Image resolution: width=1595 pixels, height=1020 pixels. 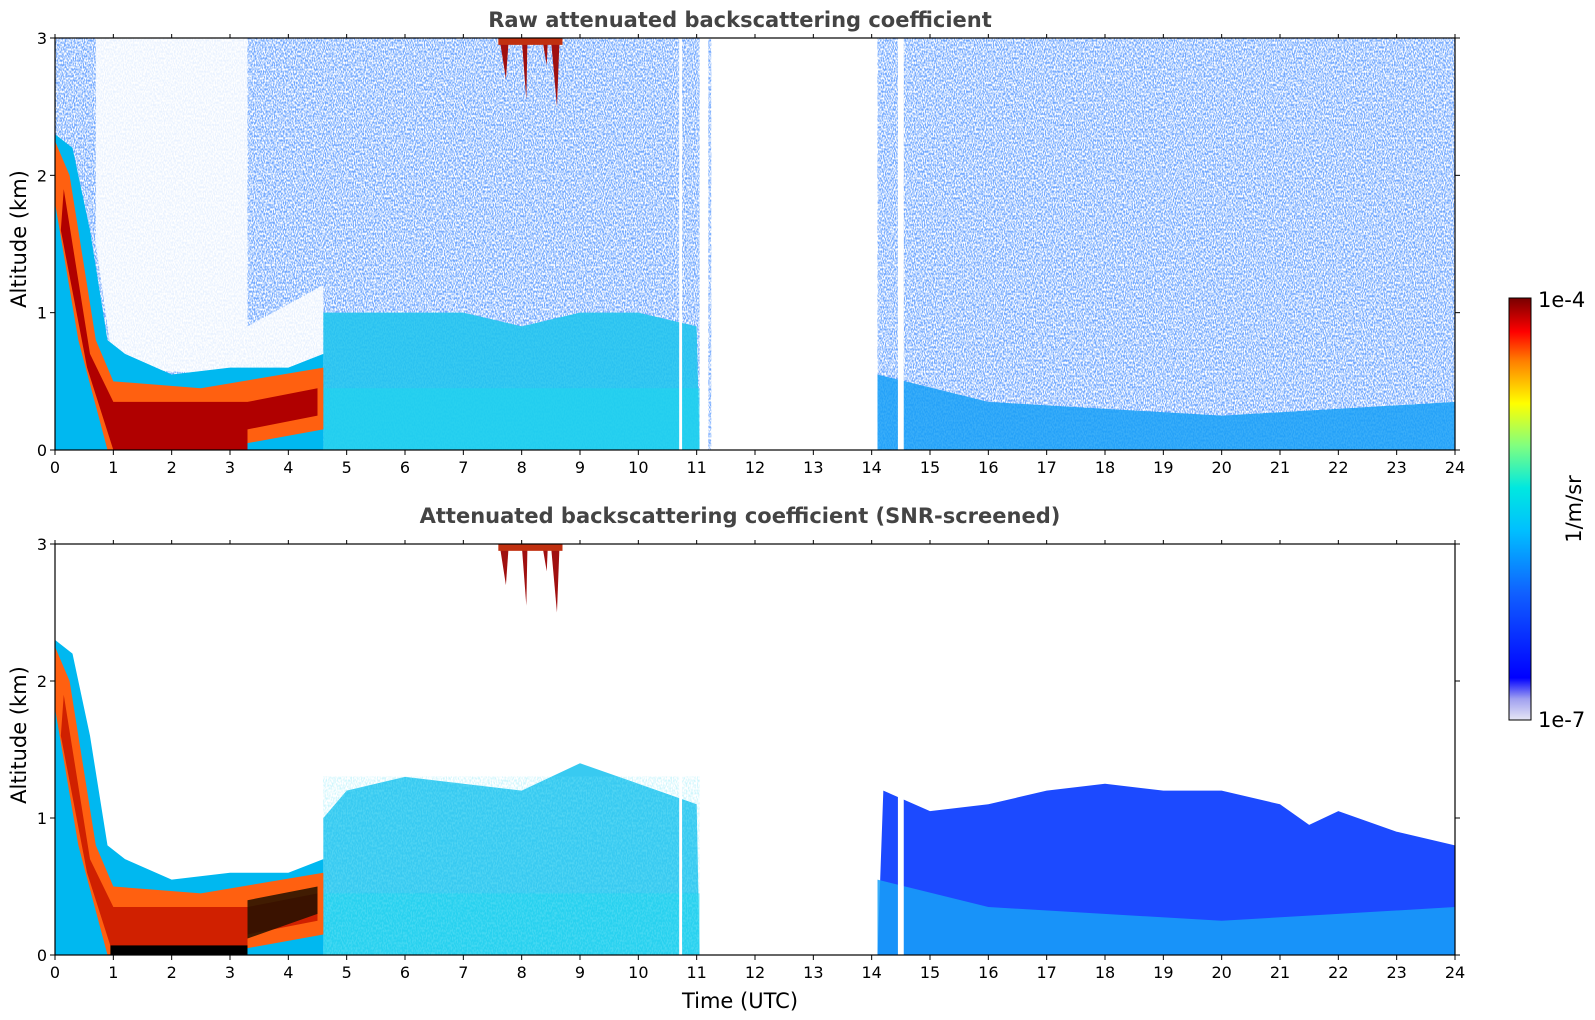 I want to click on x-tick-label: 6, so click(x=405, y=972).